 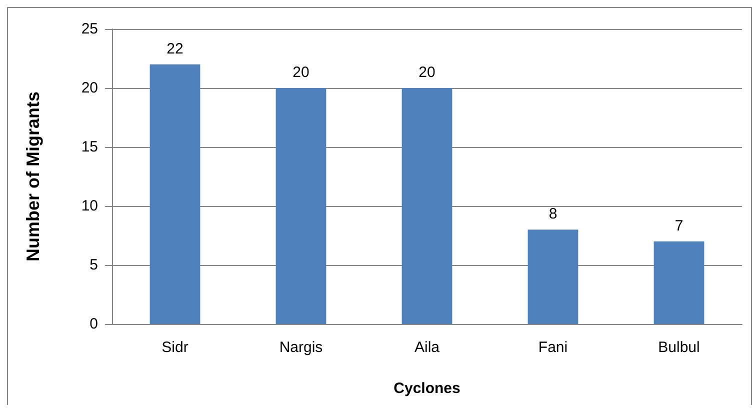 What do you see at coordinates (89, 29) in the screenshot?
I see `y-tick-label: 25` at bounding box center [89, 29].